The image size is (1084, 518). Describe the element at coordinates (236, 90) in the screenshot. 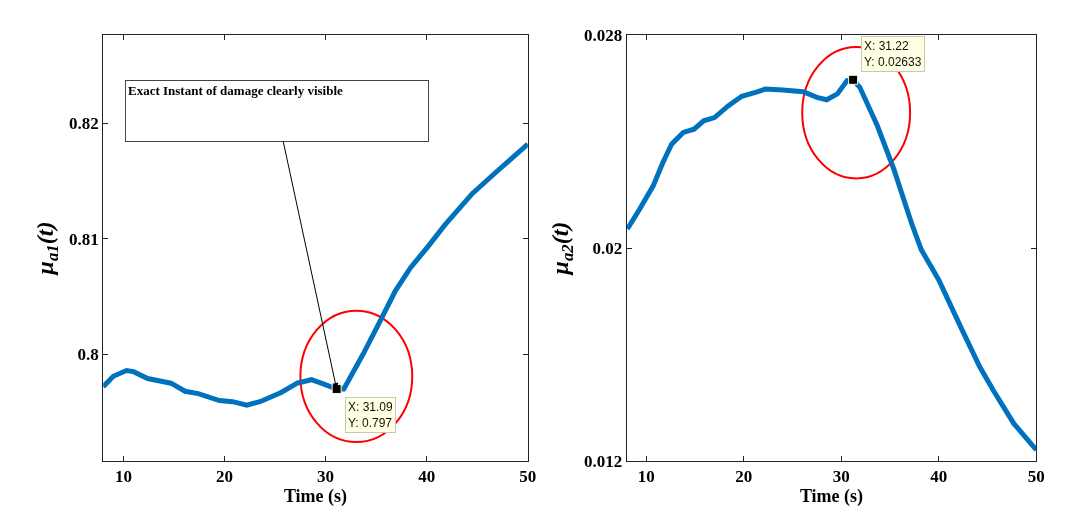

I see `annotation: Exact Instant of damage clearly visible` at that location.